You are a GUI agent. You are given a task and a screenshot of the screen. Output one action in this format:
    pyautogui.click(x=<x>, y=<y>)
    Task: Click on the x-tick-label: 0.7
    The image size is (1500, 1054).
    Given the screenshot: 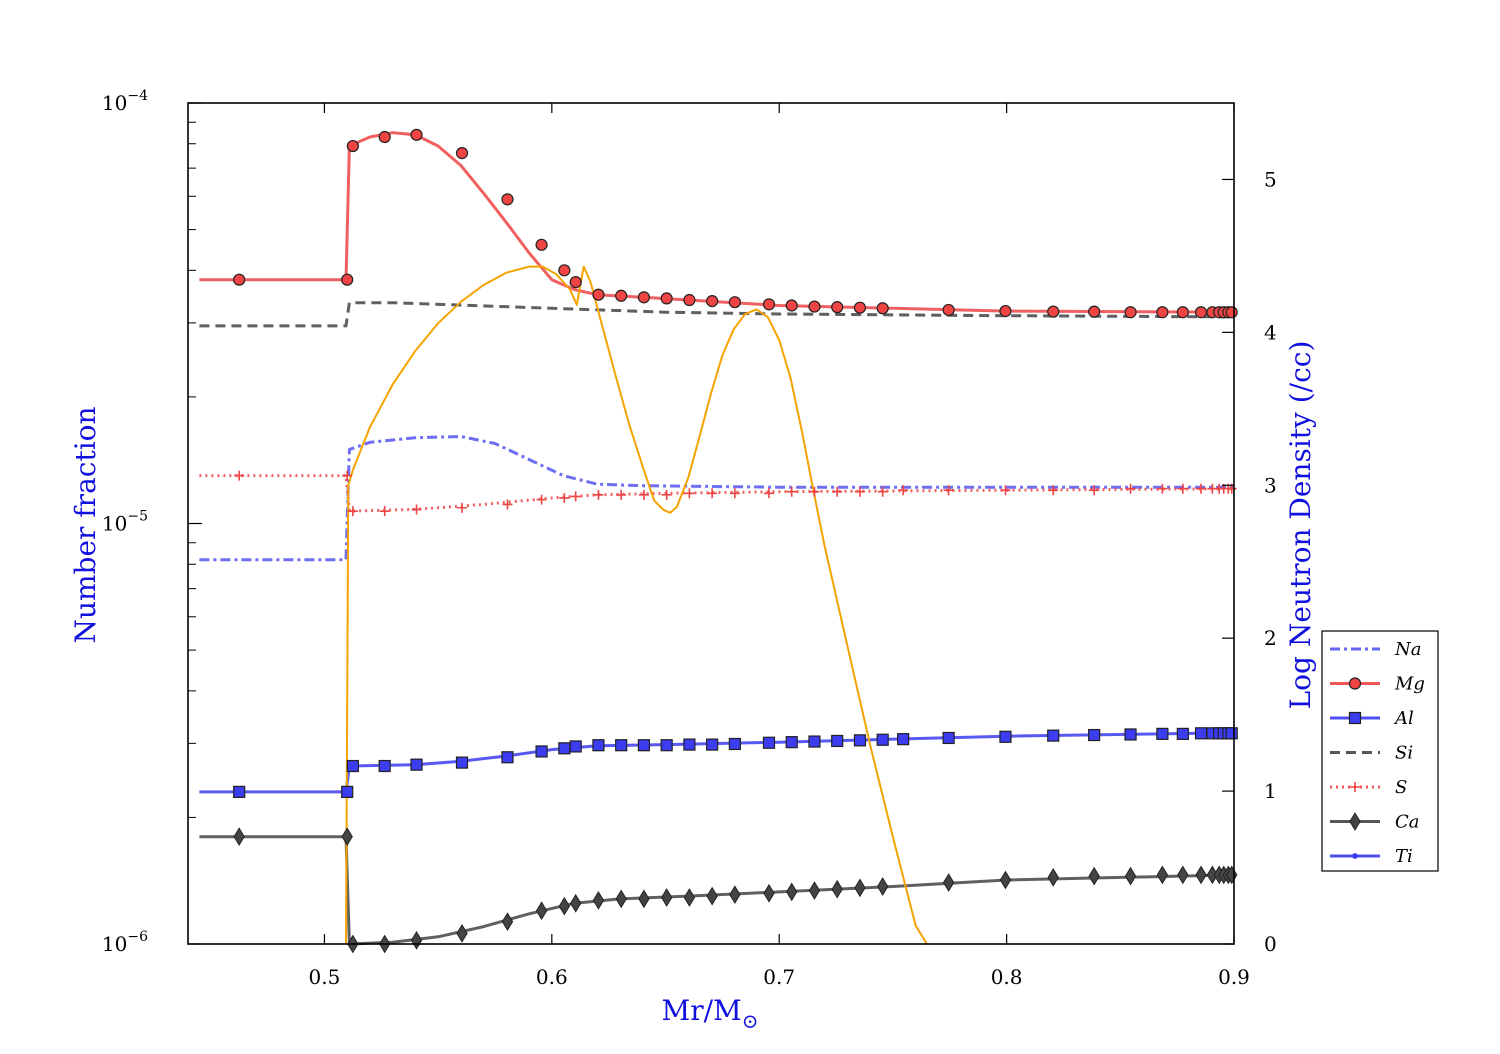 What is the action you would take?
    pyautogui.click(x=779, y=977)
    